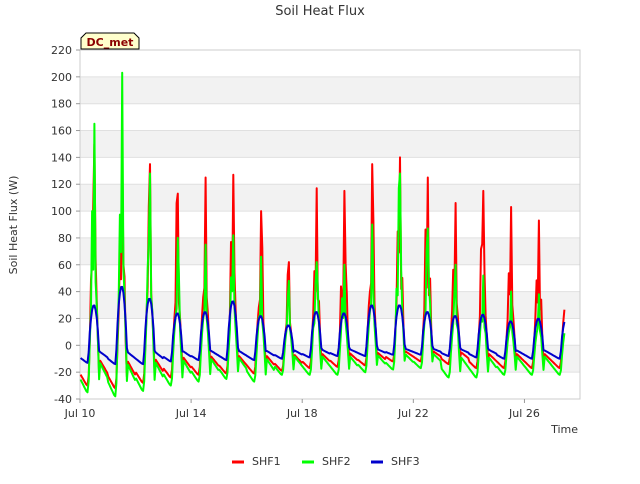 This screenshot has height=484, width=640. What do you see at coordinates (63, 399) in the screenshot?
I see `y-tick-label: -40` at bounding box center [63, 399].